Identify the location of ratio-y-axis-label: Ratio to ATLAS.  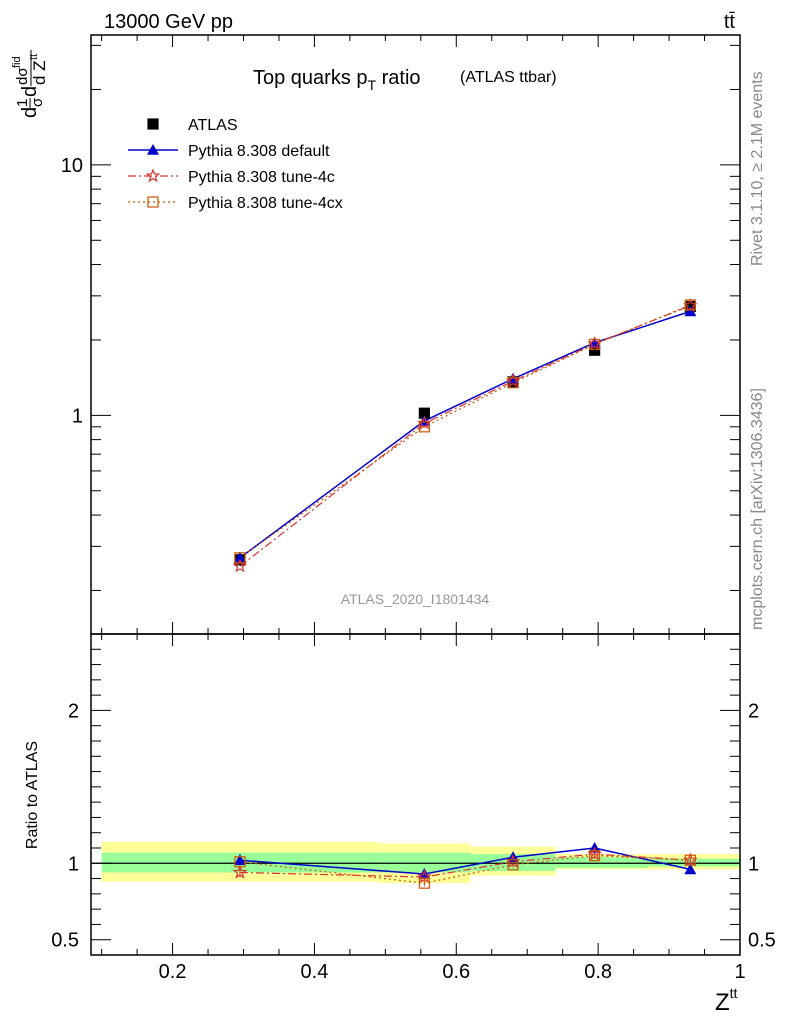
(32, 795).